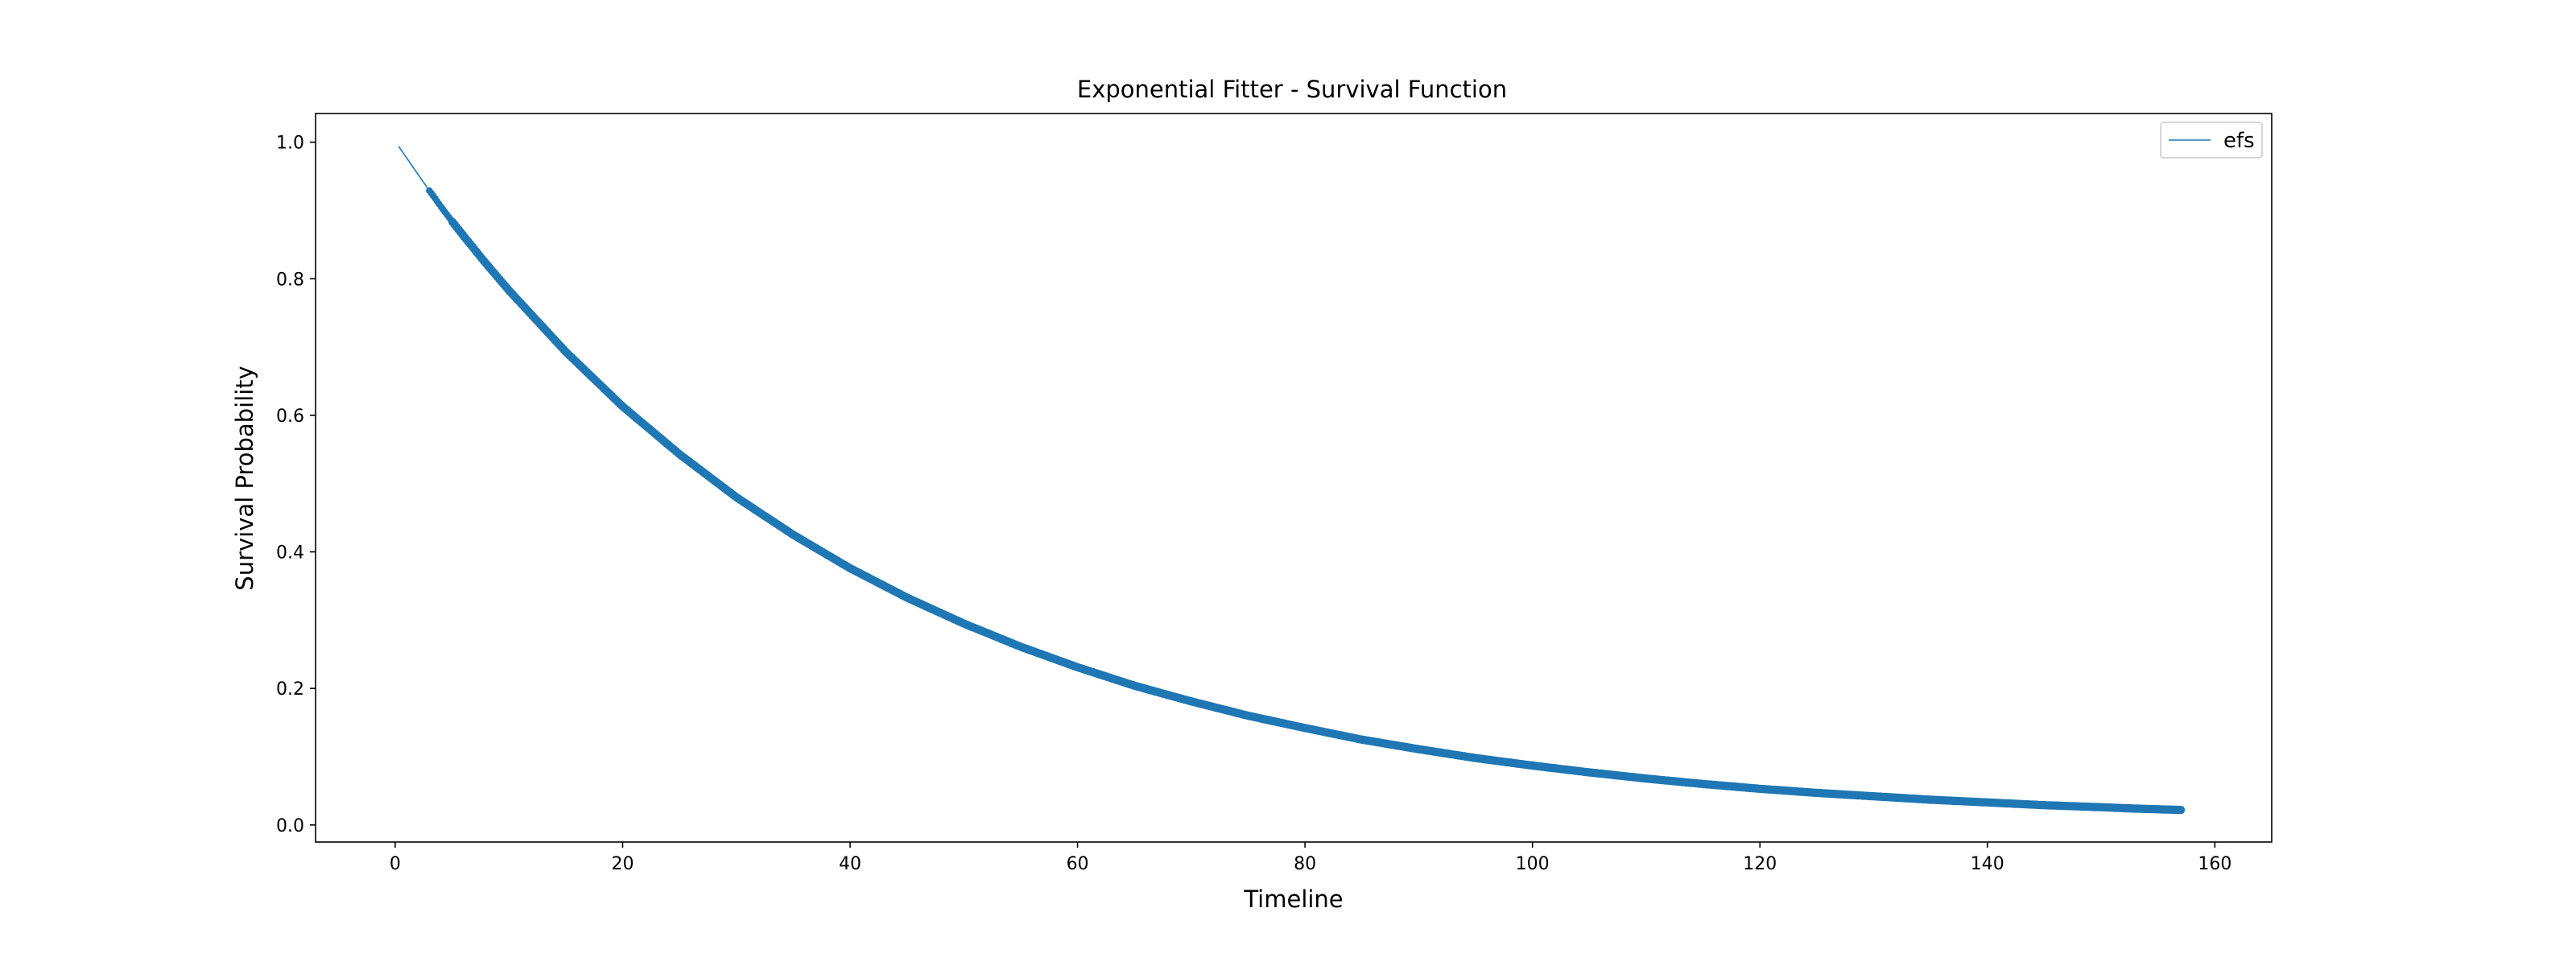 The height and width of the screenshot is (966, 2576). What do you see at coordinates (1533, 864) in the screenshot?
I see `x-tick-label: 100` at bounding box center [1533, 864].